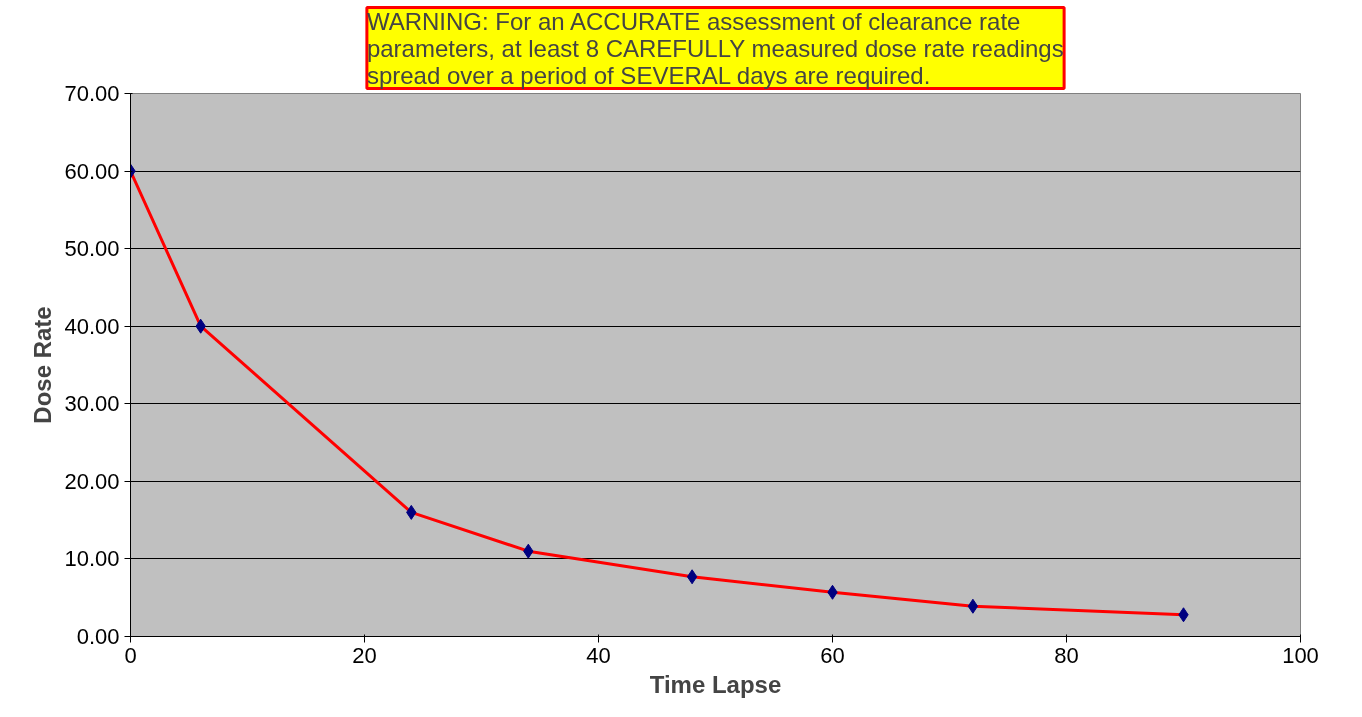 This screenshot has width=1362, height=717. What do you see at coordinates (98, 636) in the screenshot?
I see `y-tick-label: 0.00` at bounding box center [98, 636].